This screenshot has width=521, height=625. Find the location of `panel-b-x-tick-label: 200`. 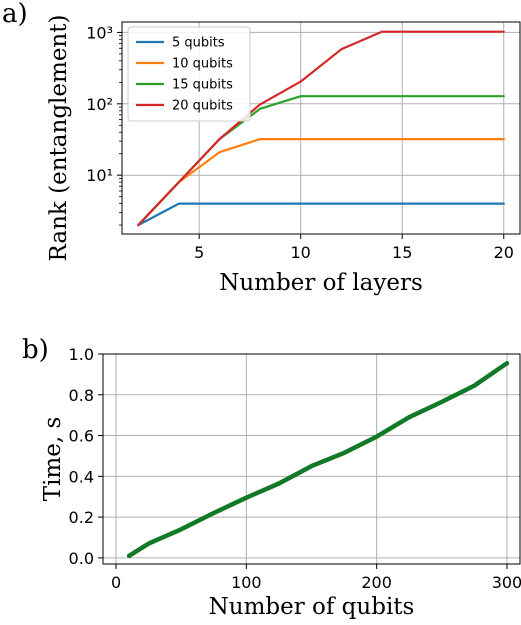

panel-b-x-tick-label: 200 is located at coordinates (376, 582).